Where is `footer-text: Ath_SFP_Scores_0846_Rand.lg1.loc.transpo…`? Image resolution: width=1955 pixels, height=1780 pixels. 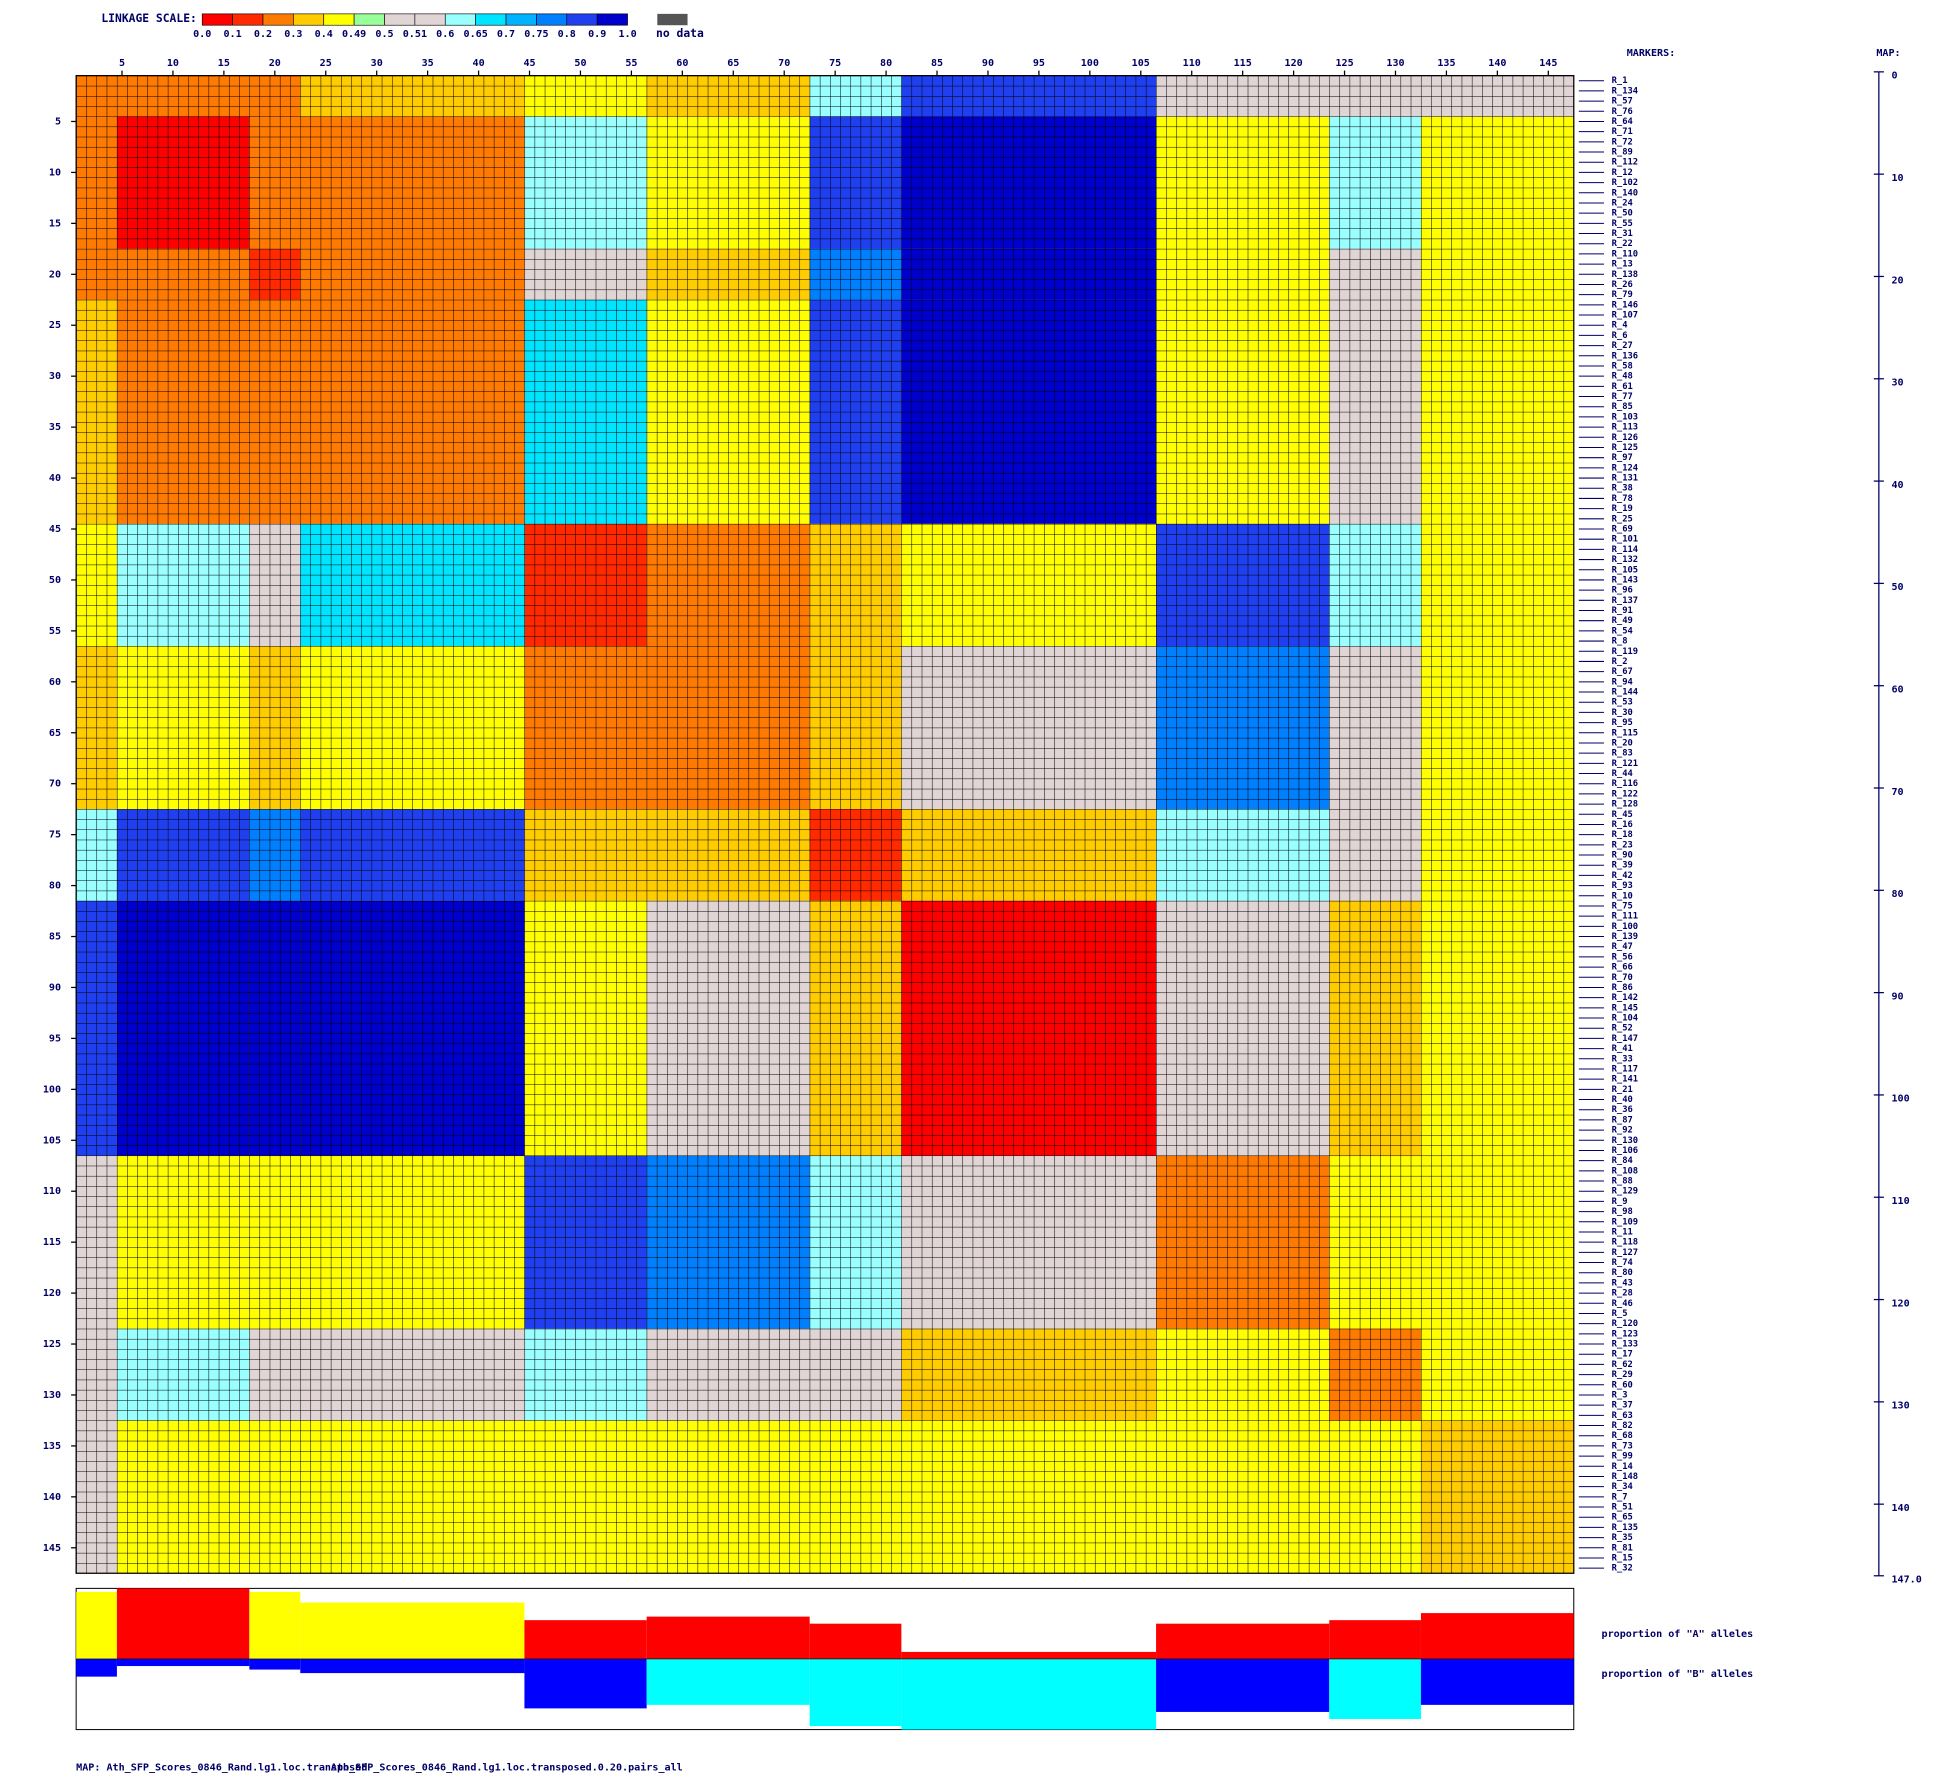
footer-text: Ath_SFP_Scores_0846_Rand.lg1.loc.transpo… is located at coordinates (507, 1767).